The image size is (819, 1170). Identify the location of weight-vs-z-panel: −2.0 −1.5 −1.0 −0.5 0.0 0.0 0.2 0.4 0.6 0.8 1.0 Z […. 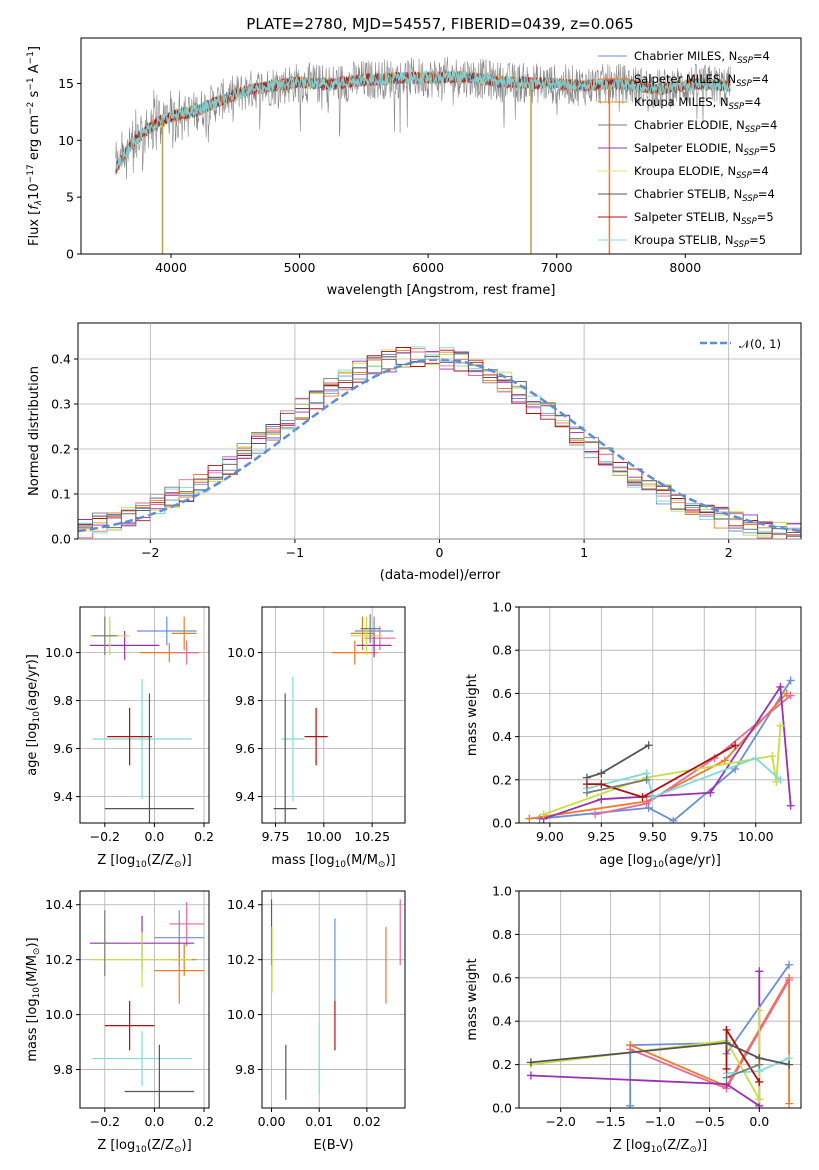
(633, 1019).